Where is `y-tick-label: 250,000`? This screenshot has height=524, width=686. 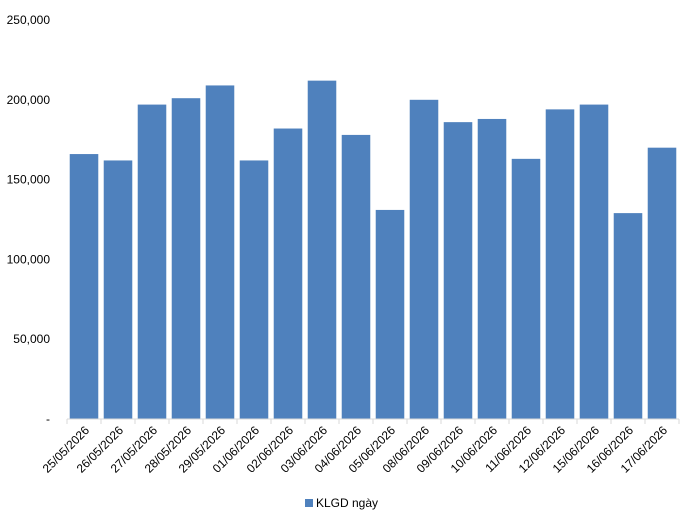
y-tick-label: 250,000 is located at coordinates (29, 20).